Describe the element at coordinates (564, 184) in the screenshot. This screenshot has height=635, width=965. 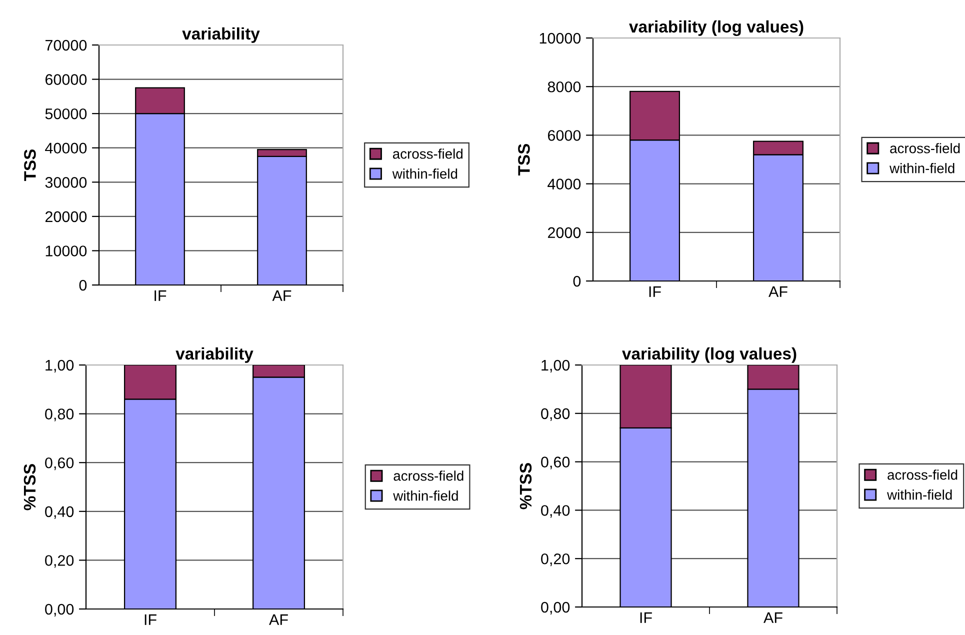
I see `y-tick-label: 4000` at that location.